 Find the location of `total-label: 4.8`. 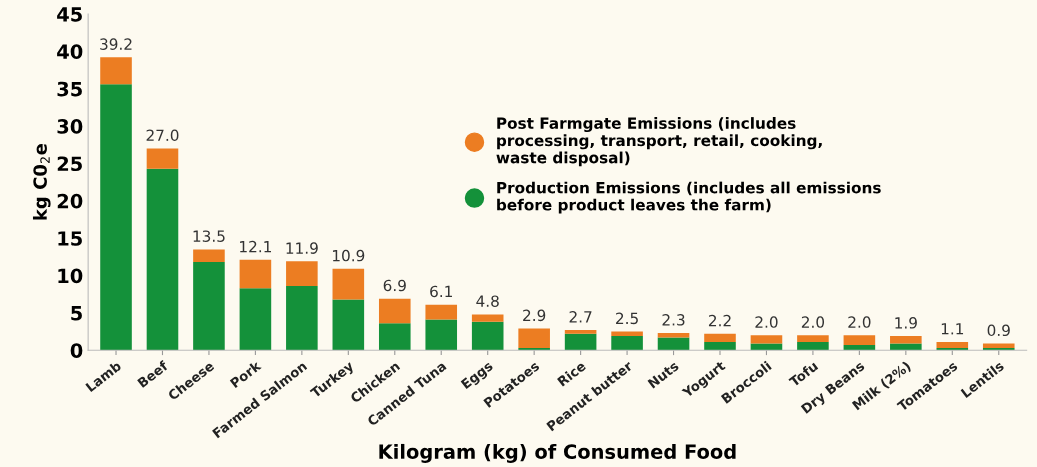

total-label: 4.8 is located at coordinates (487, 301).